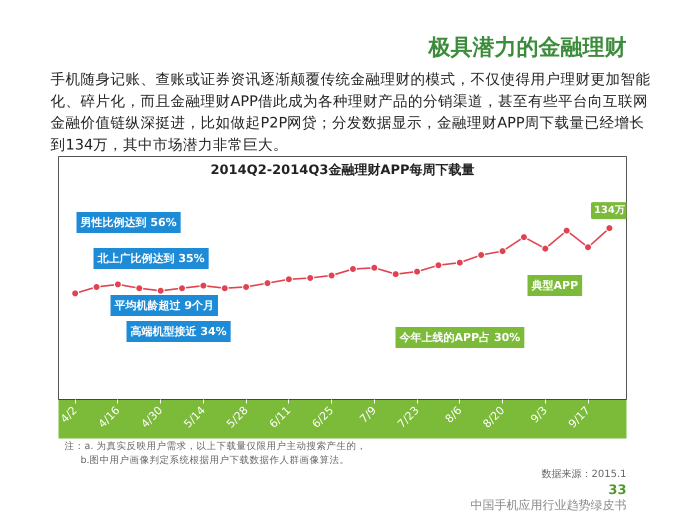 The width and height of the screenshot is (690, 518). Describe the element at coordinates (617, 490) in the screenshot. I see `text: 33` at that location.